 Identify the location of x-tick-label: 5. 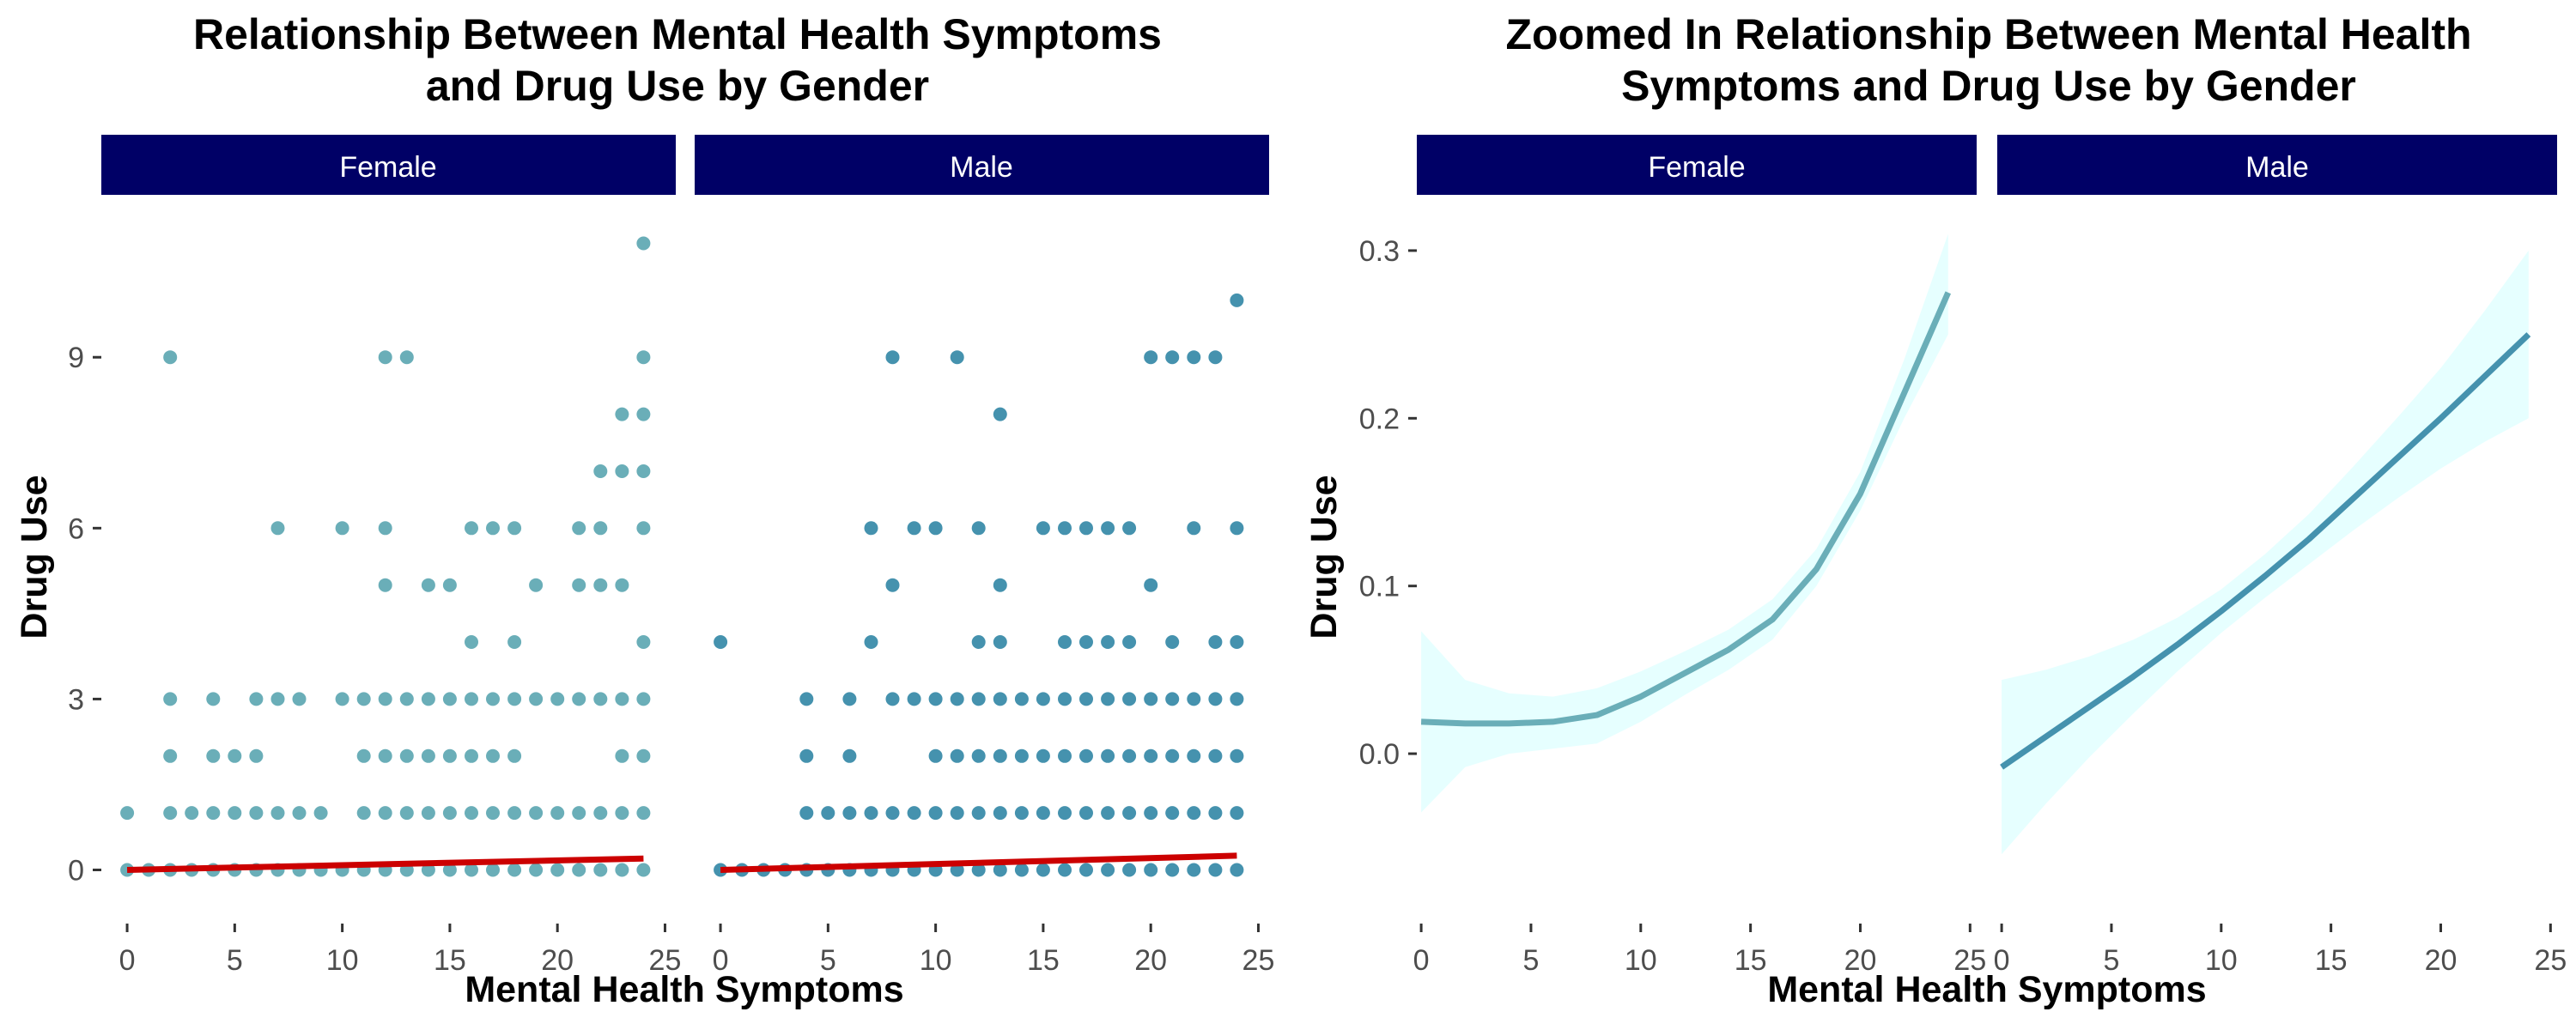
(828, 960).